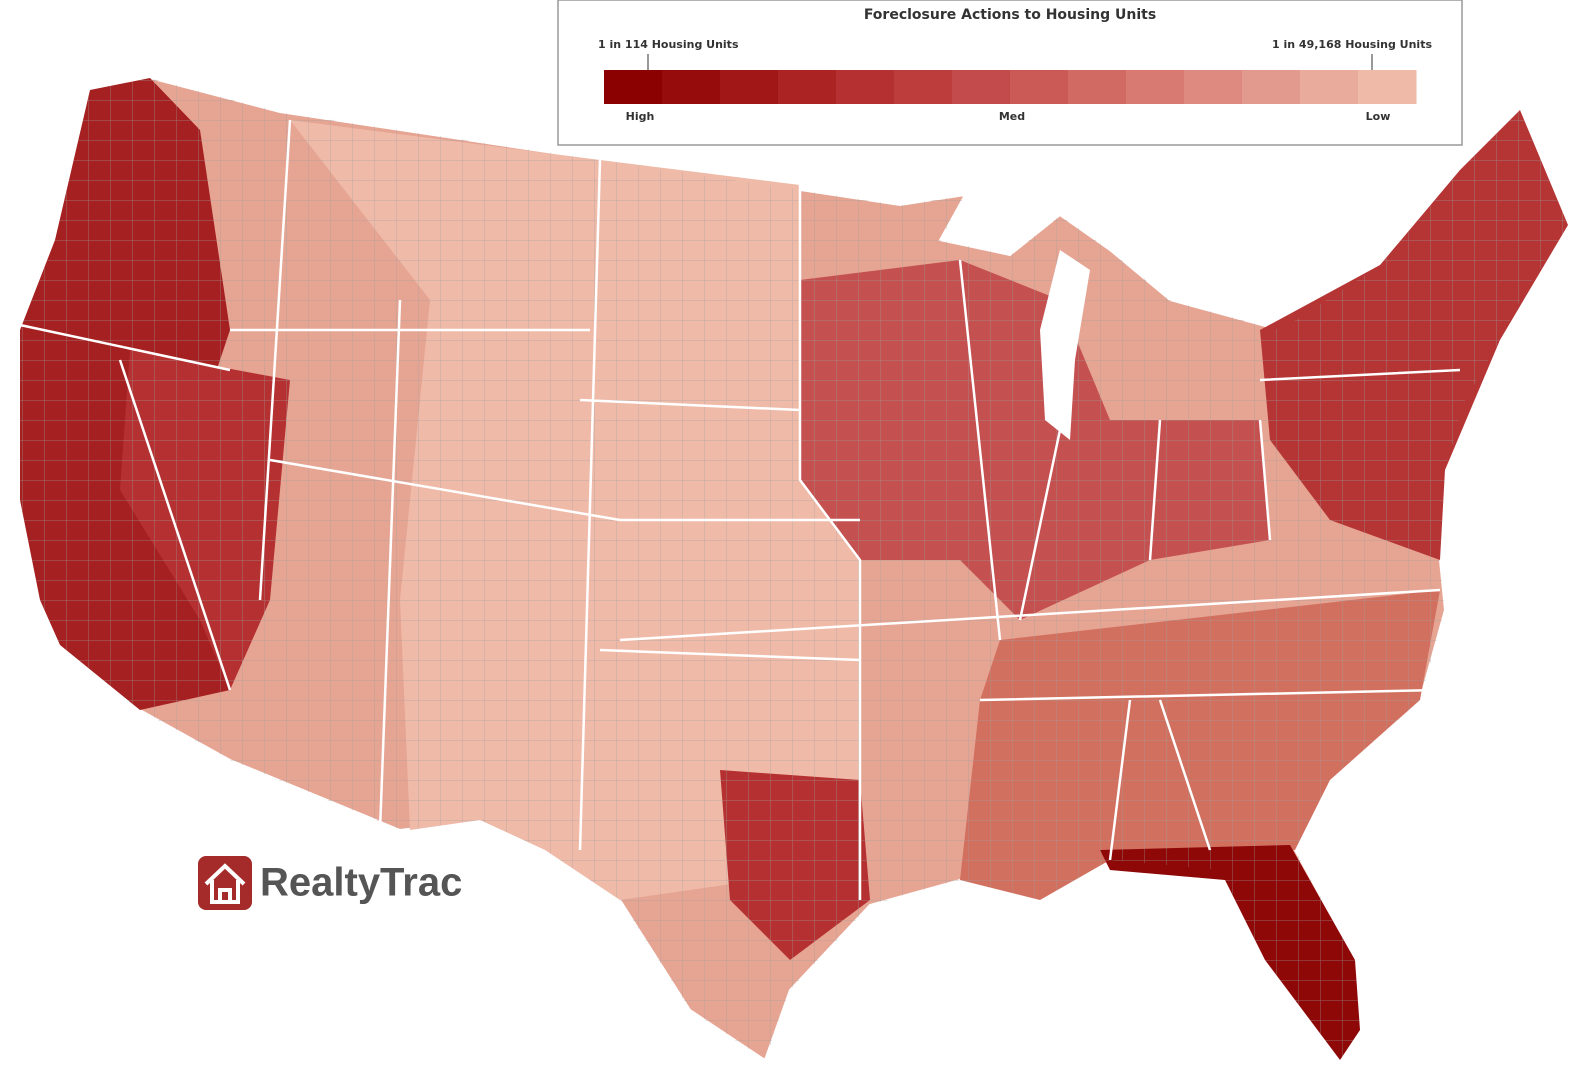 The height and width of the screenshot is (1084, 1588). What do you see at coordinates (225, 883) in the screenshot?
I see `logo-house` at bounding box center [225, 883].